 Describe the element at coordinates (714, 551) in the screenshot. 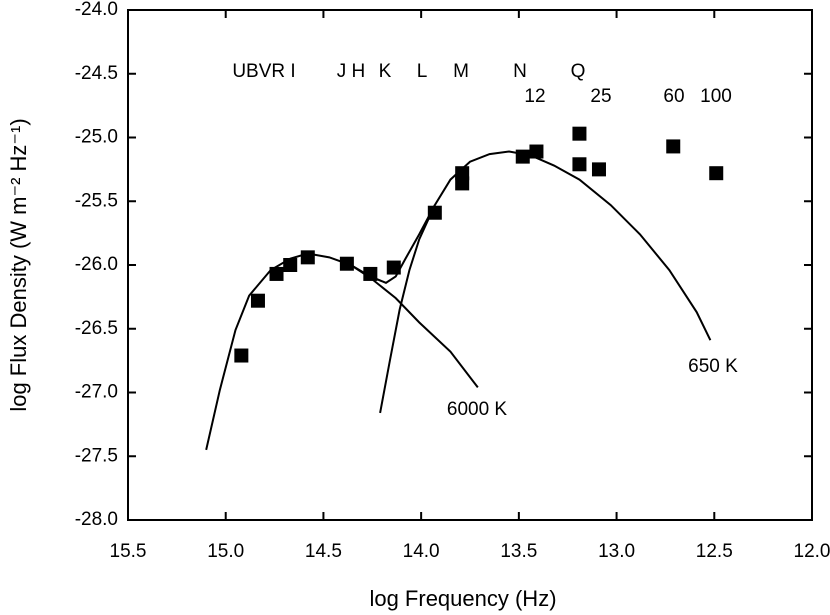

I see `x-tick-label: 12.5` at that location.